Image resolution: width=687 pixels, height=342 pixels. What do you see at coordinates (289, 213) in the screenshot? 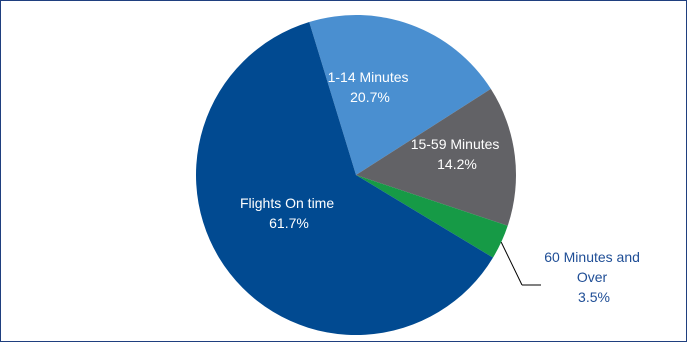
I see `slice-label-flights-on-time: Flights On time 61.7%` at bounding box center [289, 213].